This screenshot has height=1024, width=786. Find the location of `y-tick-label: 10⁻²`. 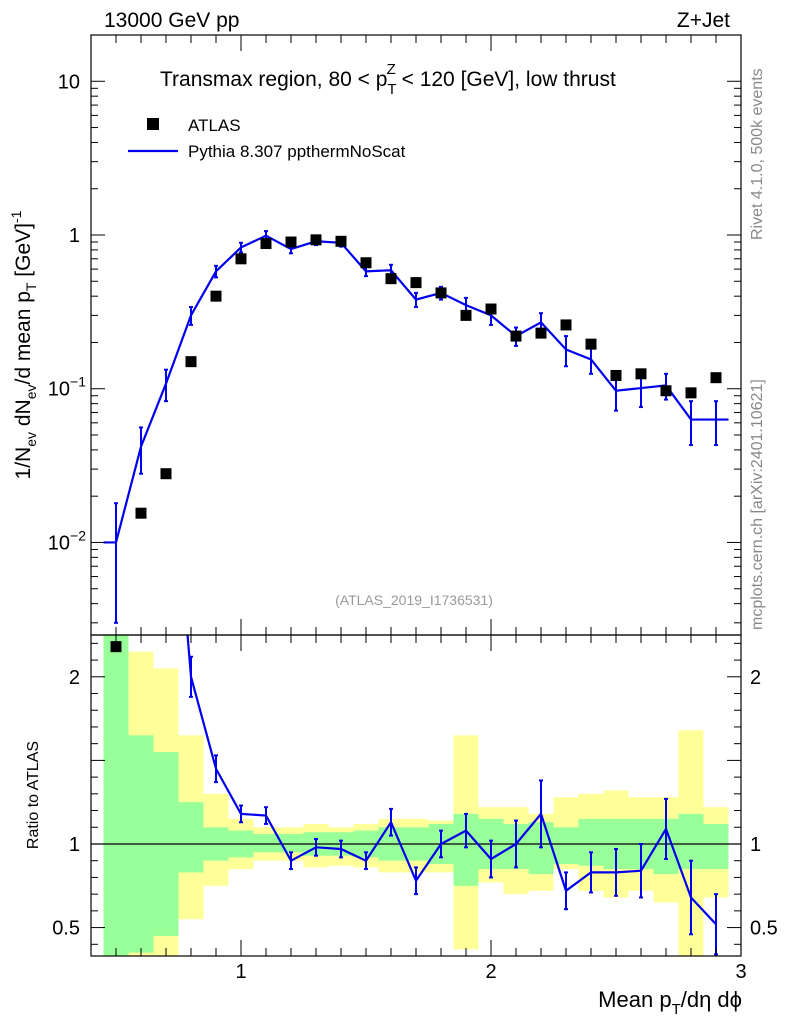

y-tick-label: 10⁻² is located at coordinates (67, 540).